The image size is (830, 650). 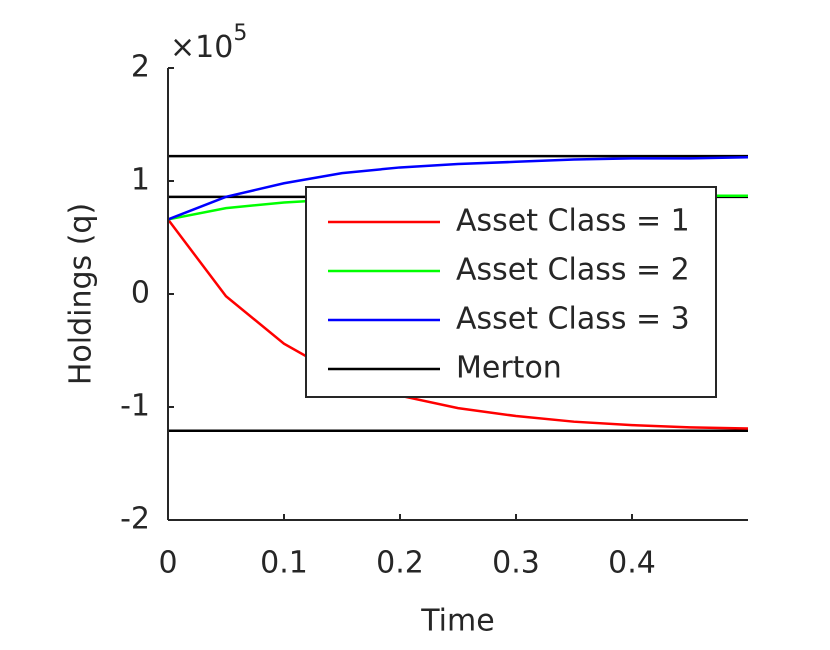 What do you see at coordinates (509, 368) in the screenshot?
I see `legend-label: Merton` at bounding box center [509, 368].